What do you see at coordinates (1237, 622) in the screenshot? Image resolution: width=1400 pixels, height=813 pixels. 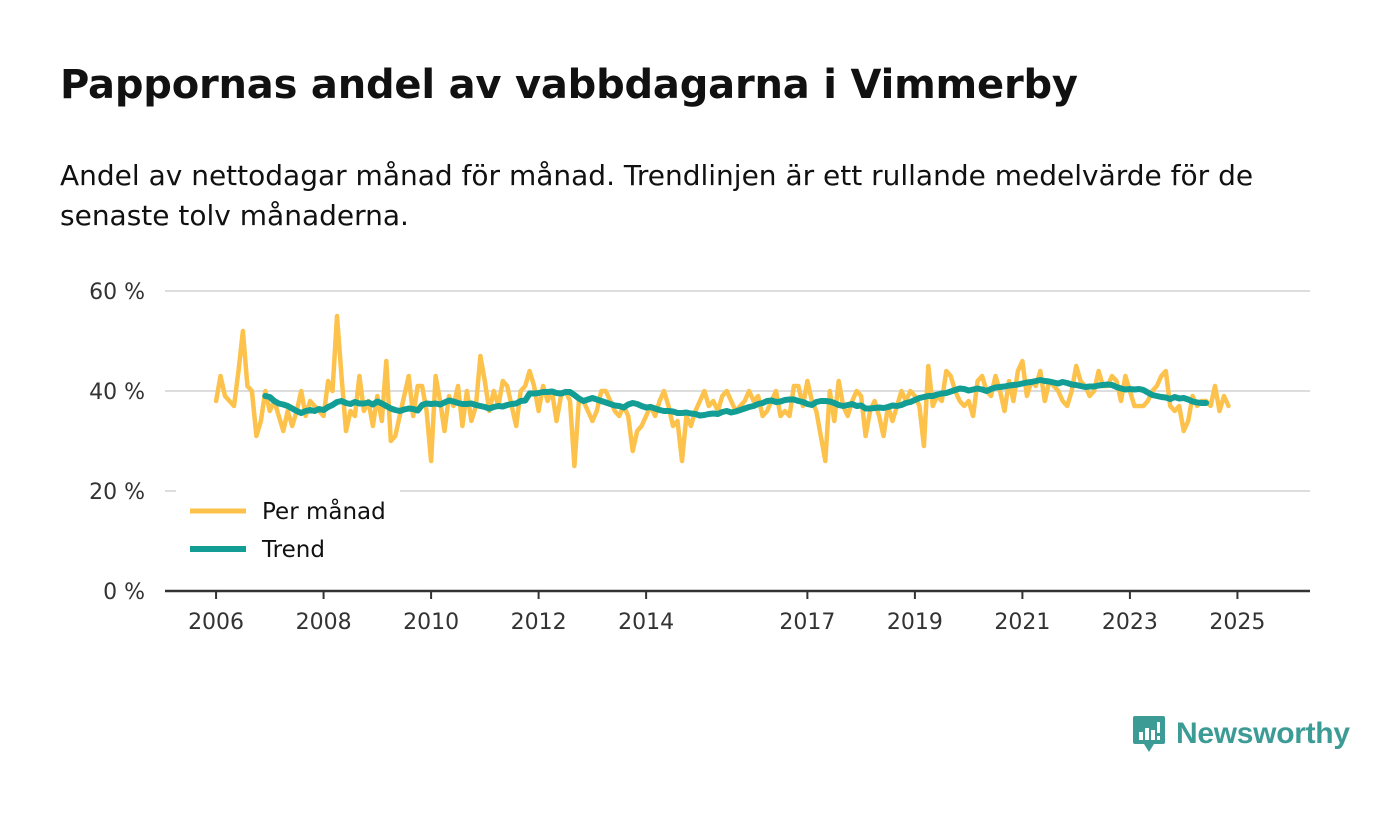 I see `x-tick-label: 2025` at bounding box center [1237, 622].